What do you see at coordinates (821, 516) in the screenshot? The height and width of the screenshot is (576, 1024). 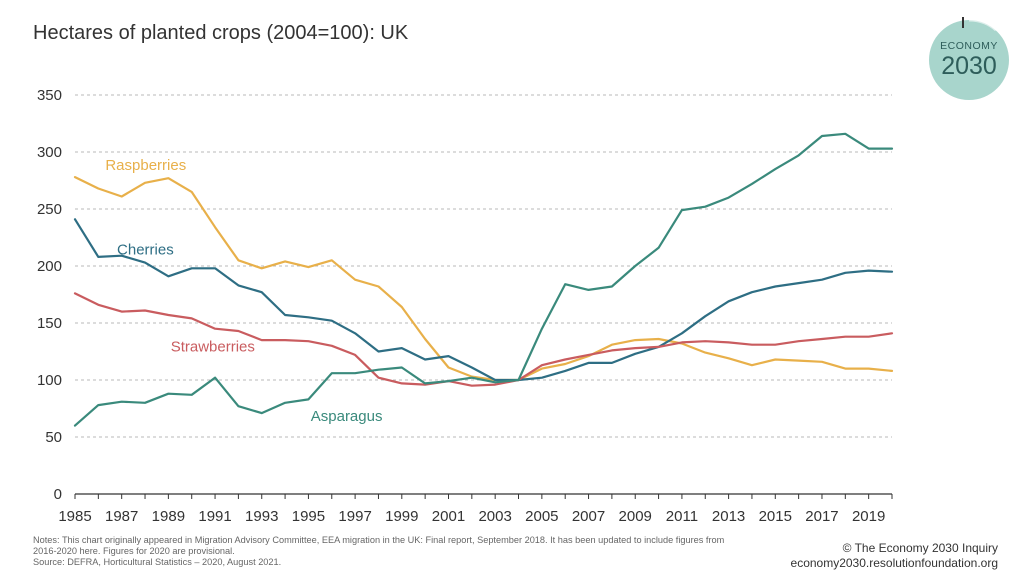 I see `x-tick-label-2017: 2017` at bounding box center [821, 516].